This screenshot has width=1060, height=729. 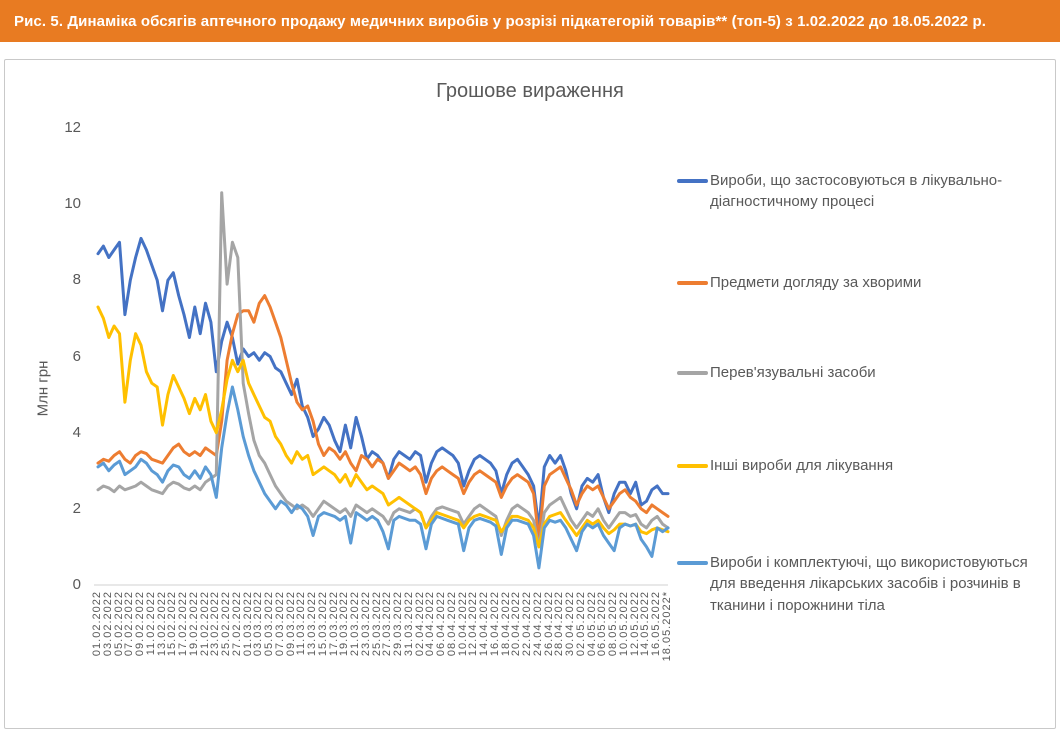 What do you see at coordinates (692, 563) in the screenshot?
I see `legend-swatch-lightblue` at bounding box center [692, 563].